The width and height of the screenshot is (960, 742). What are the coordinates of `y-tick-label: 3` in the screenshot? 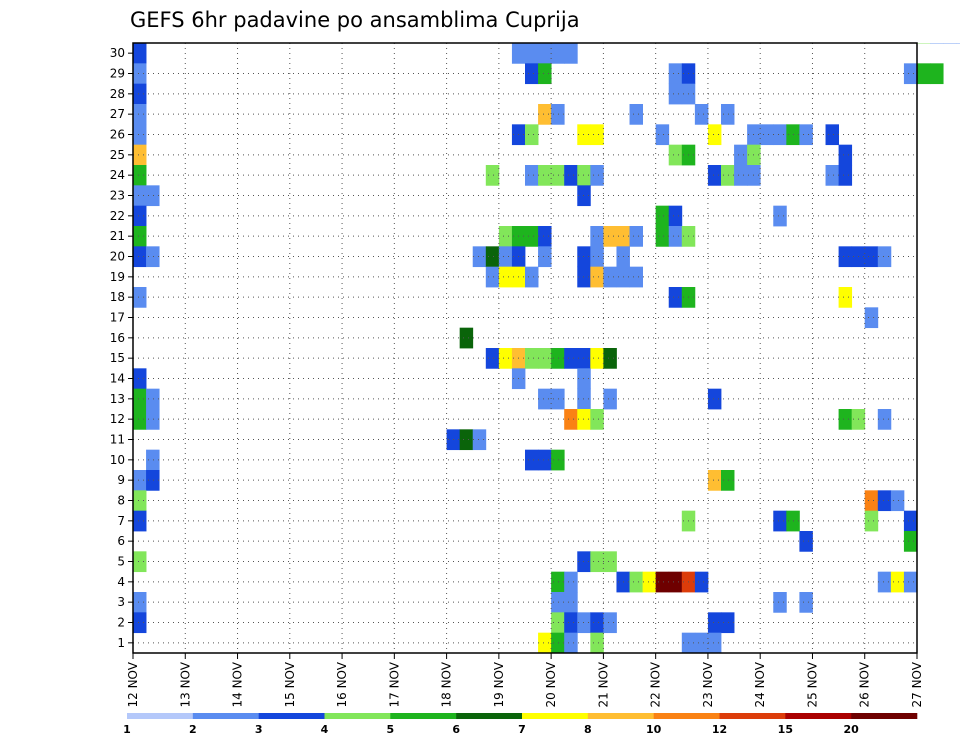 It's located at (121, 602).